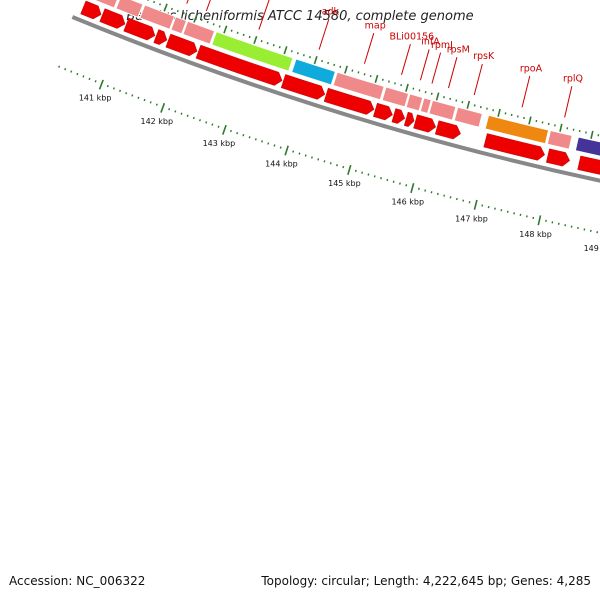 The width and height of the screenshot is (600, 600). I want to click on kbp-label-143: 143 kbp, so click(219, 143).